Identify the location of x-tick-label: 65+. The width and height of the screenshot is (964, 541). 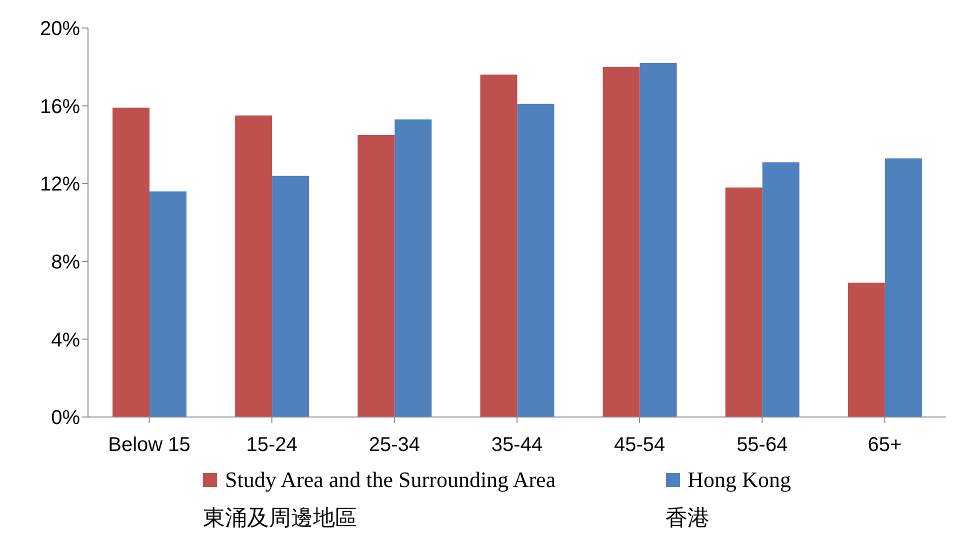
(885, 445).